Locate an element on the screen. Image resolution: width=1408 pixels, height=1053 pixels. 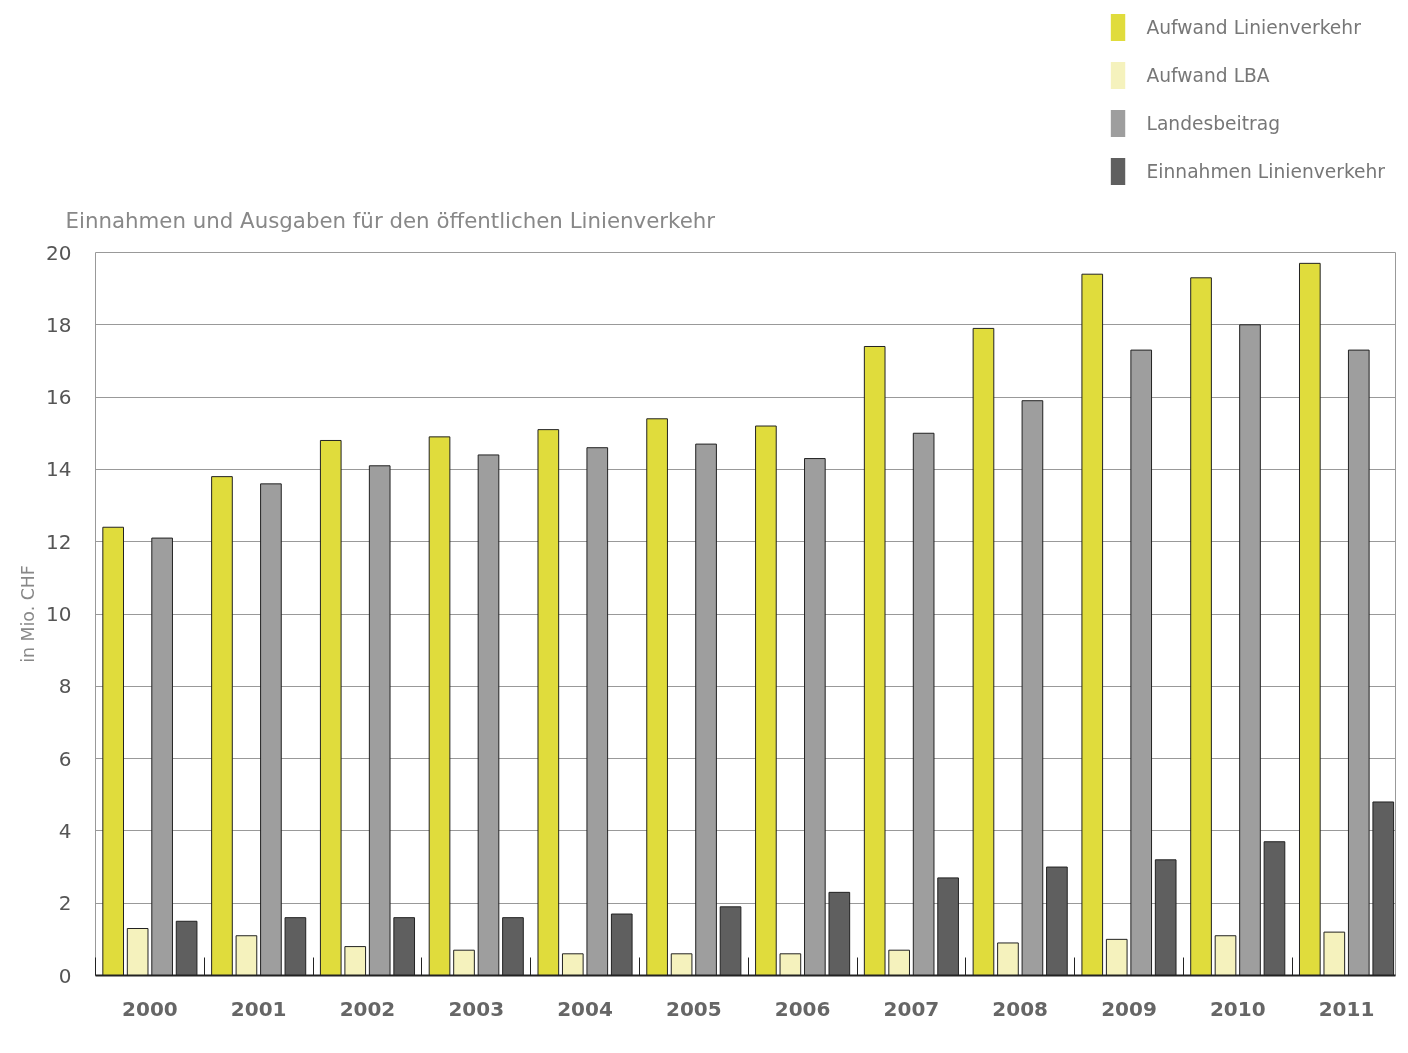
y-tick-label: 20 is located at coordinates (59, 252).